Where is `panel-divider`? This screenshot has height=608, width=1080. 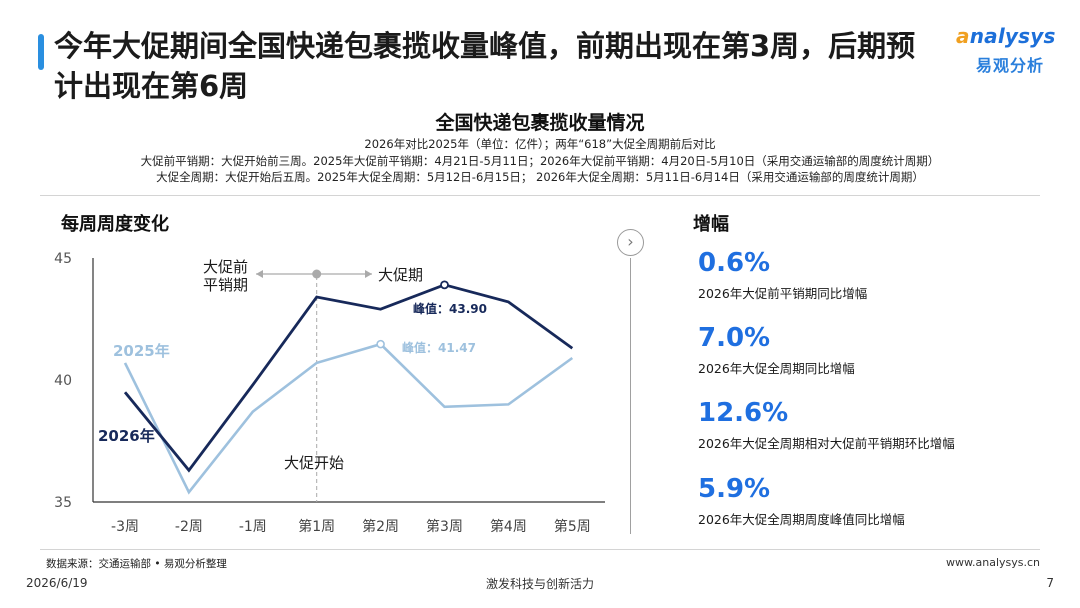 panel-divider is located at coordinates (630, 396).